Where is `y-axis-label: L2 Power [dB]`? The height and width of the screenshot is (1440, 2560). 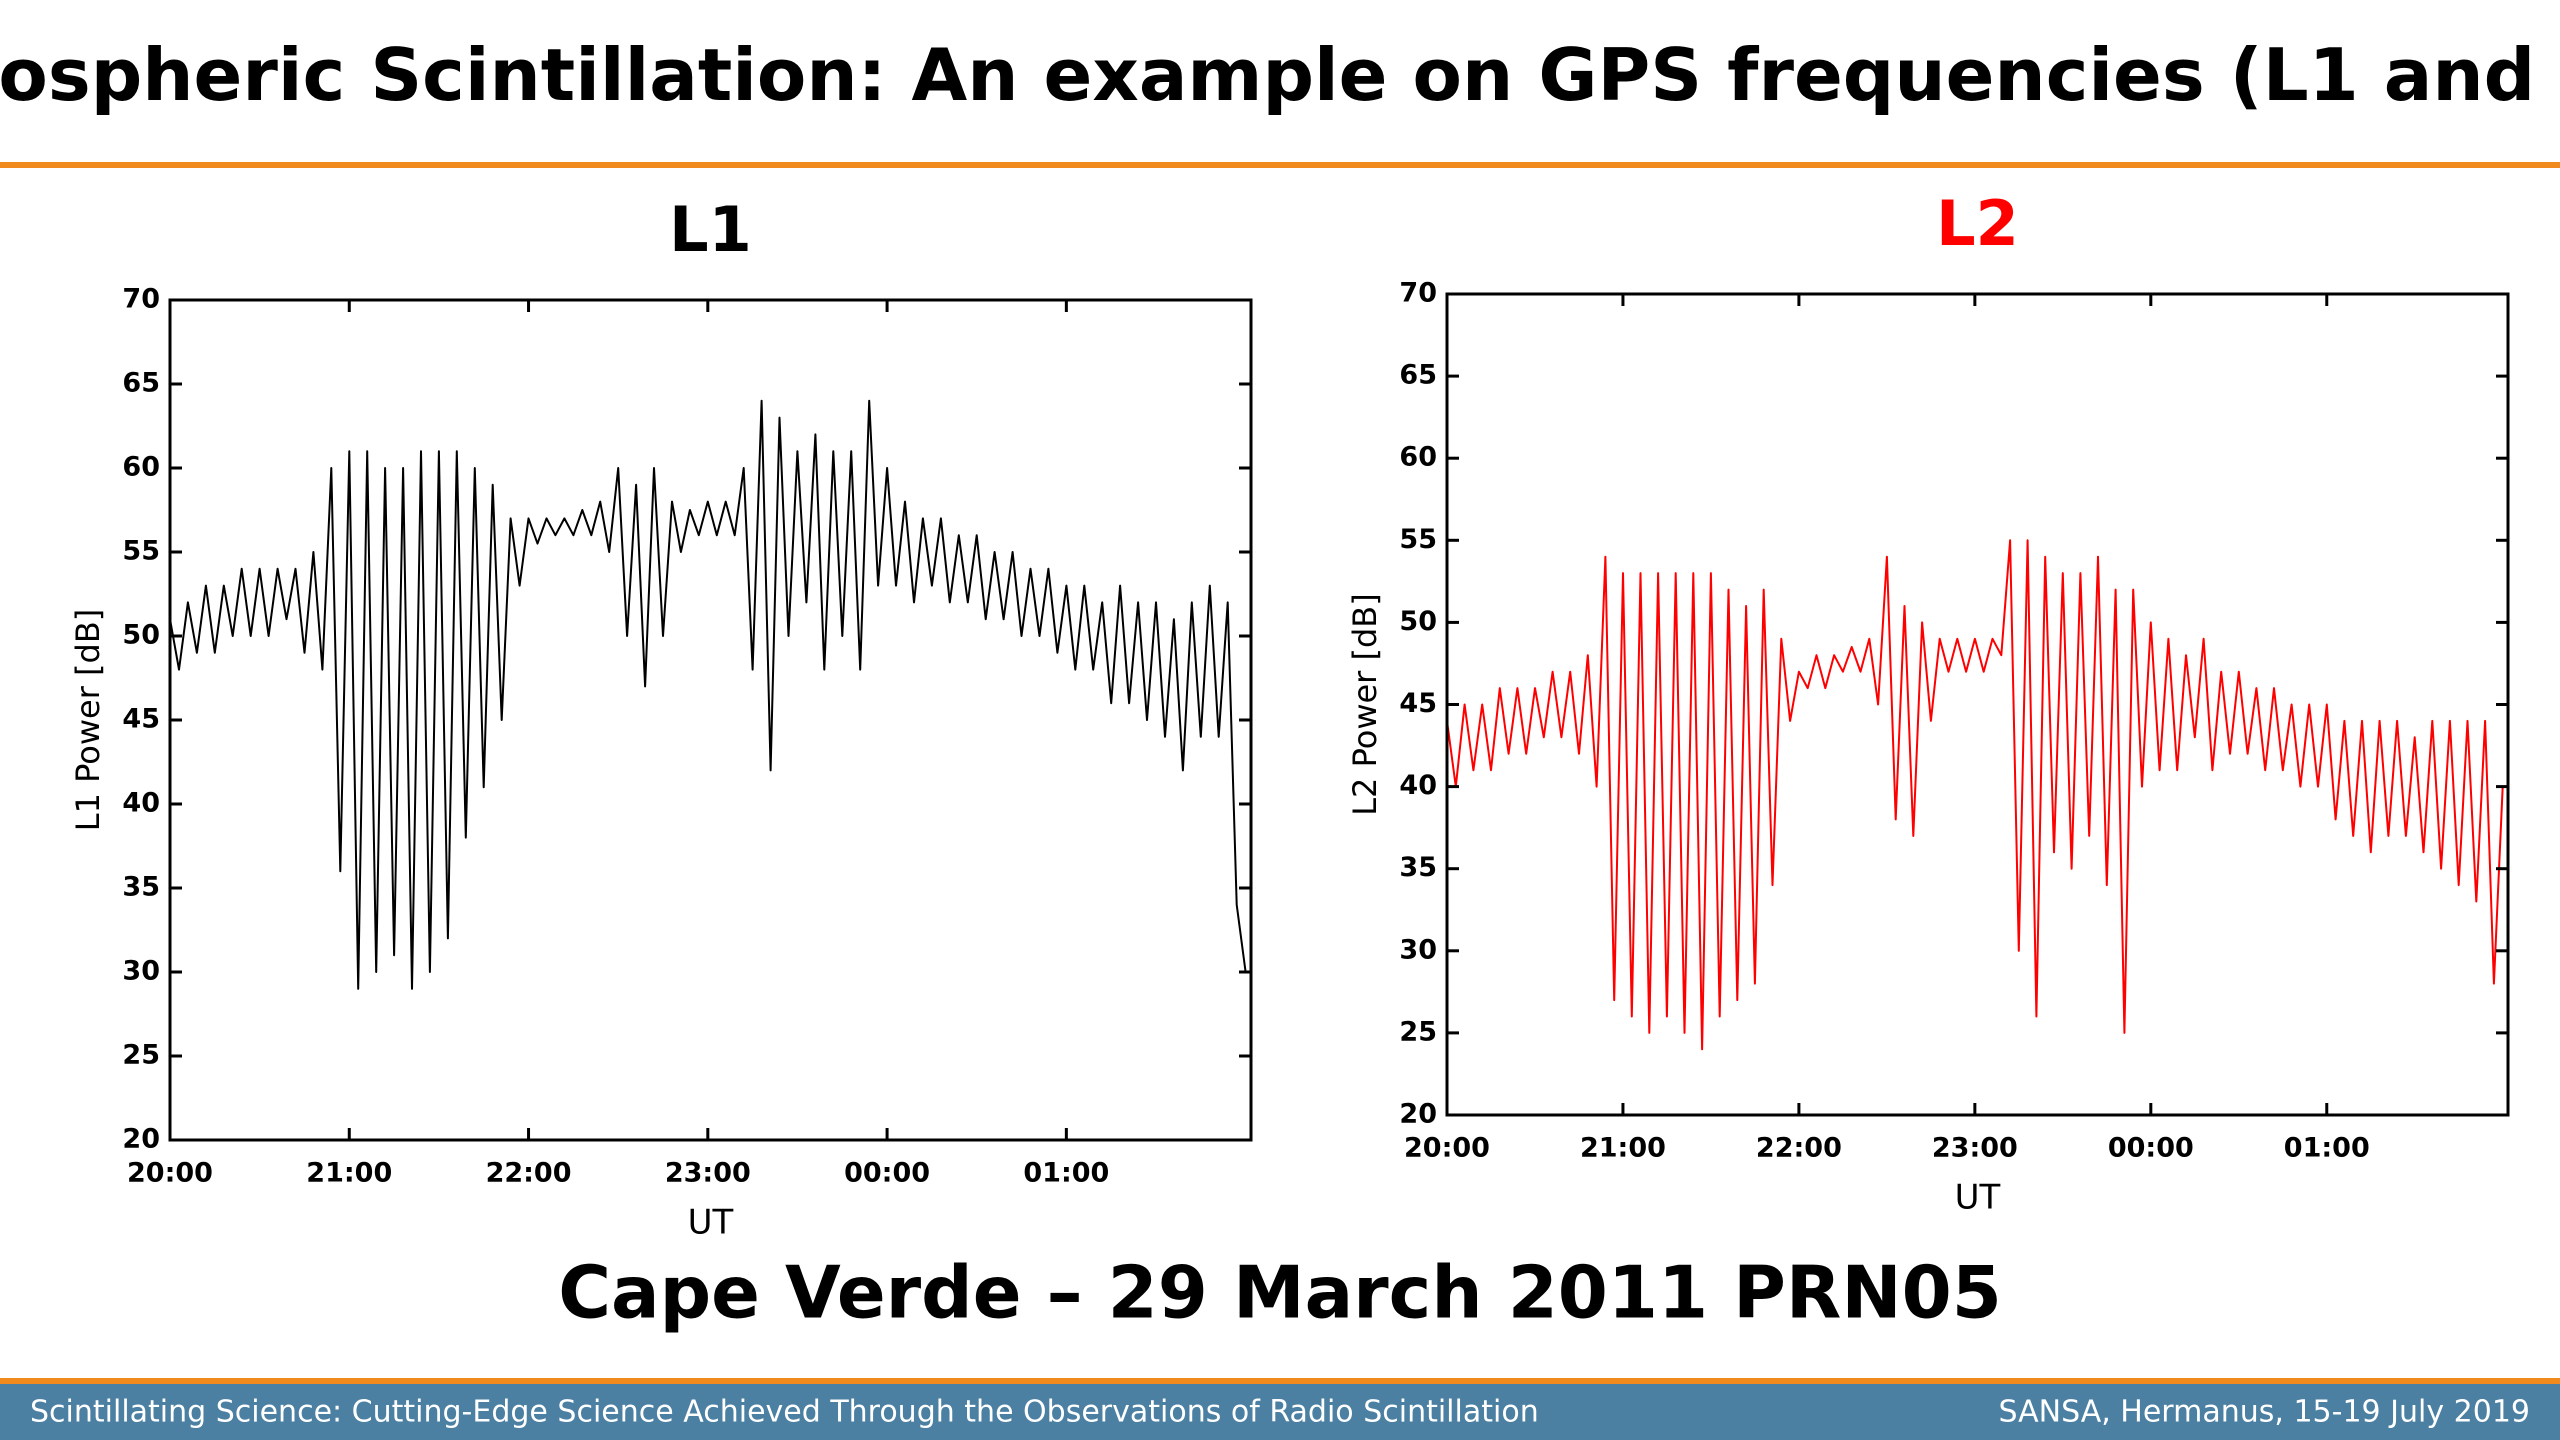
y-axis-label: L2 Power [dB] is located at coordinates (1365, 704).